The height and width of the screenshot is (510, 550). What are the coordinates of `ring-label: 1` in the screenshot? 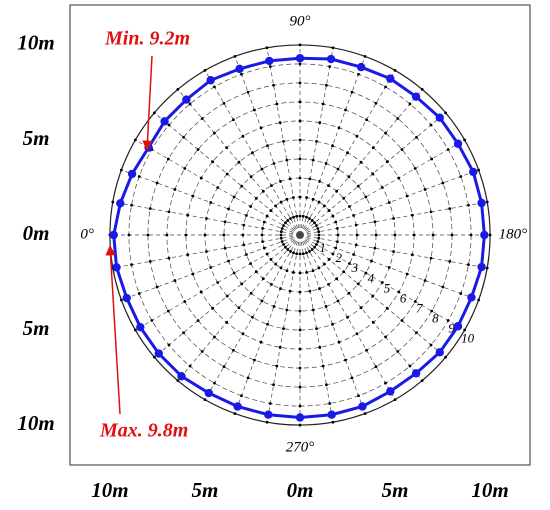 It's located at (322, 247).